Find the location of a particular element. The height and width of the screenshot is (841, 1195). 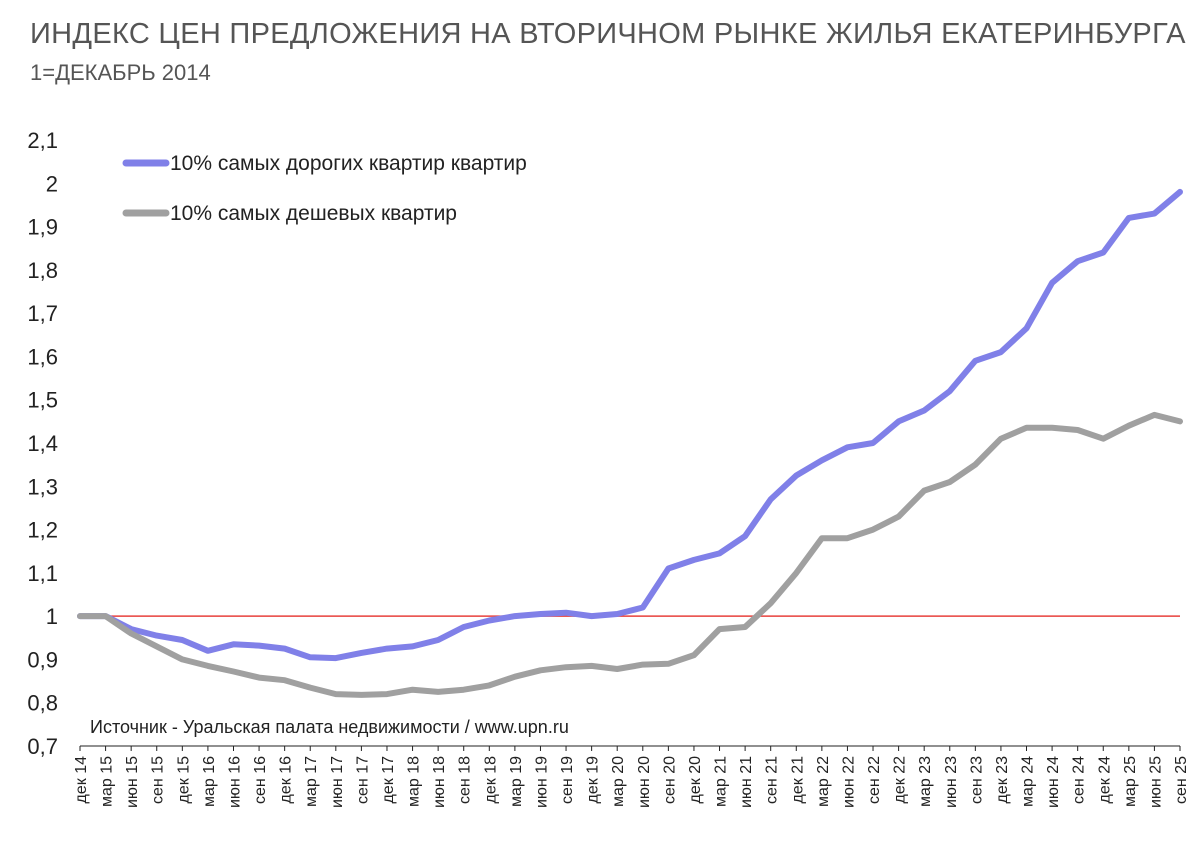

y-tick-label: 1,8 is located at coordinates (42, 270).